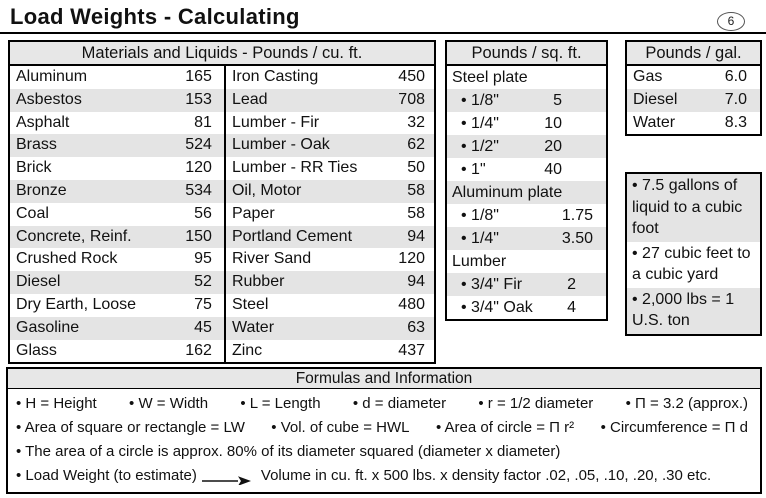 The image size is (766, 498). I want to click on formula-item: • d = diameter, so click(399, 403).